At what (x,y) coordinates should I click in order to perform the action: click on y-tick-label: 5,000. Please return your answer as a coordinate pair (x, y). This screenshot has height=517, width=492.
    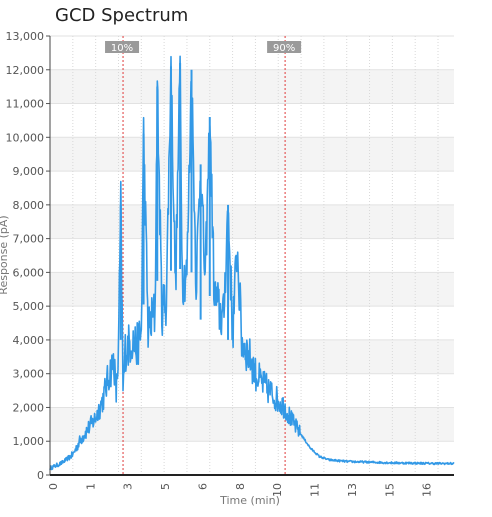
    Looking at the image, I should click on (29, 306).